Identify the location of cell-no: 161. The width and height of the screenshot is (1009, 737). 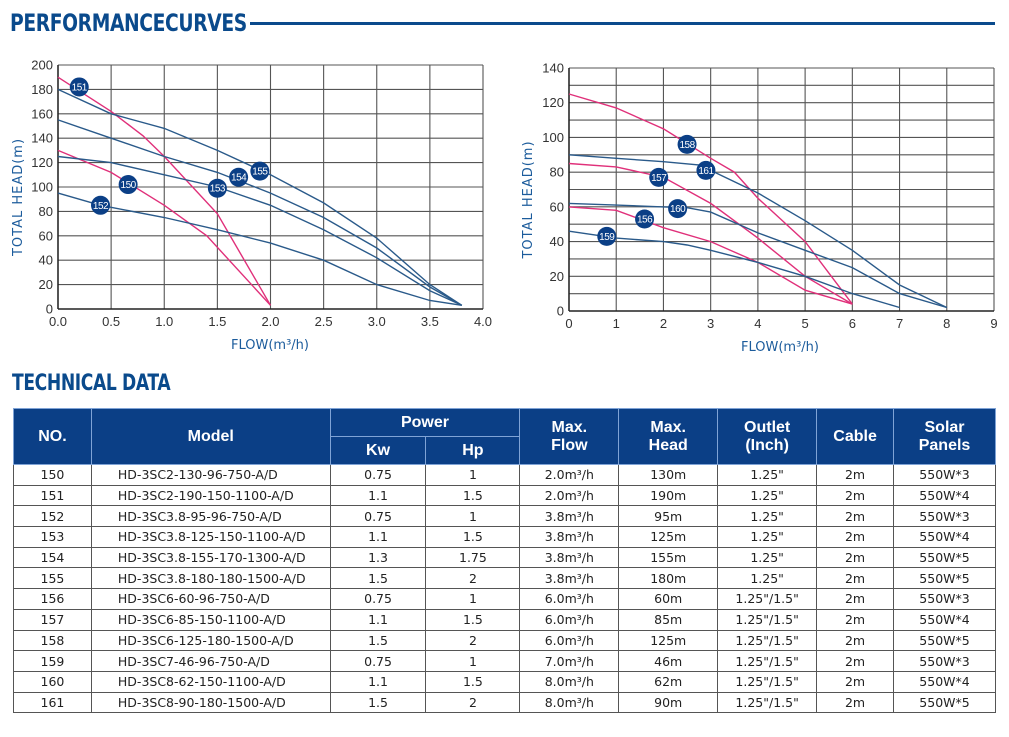
(52, 702).